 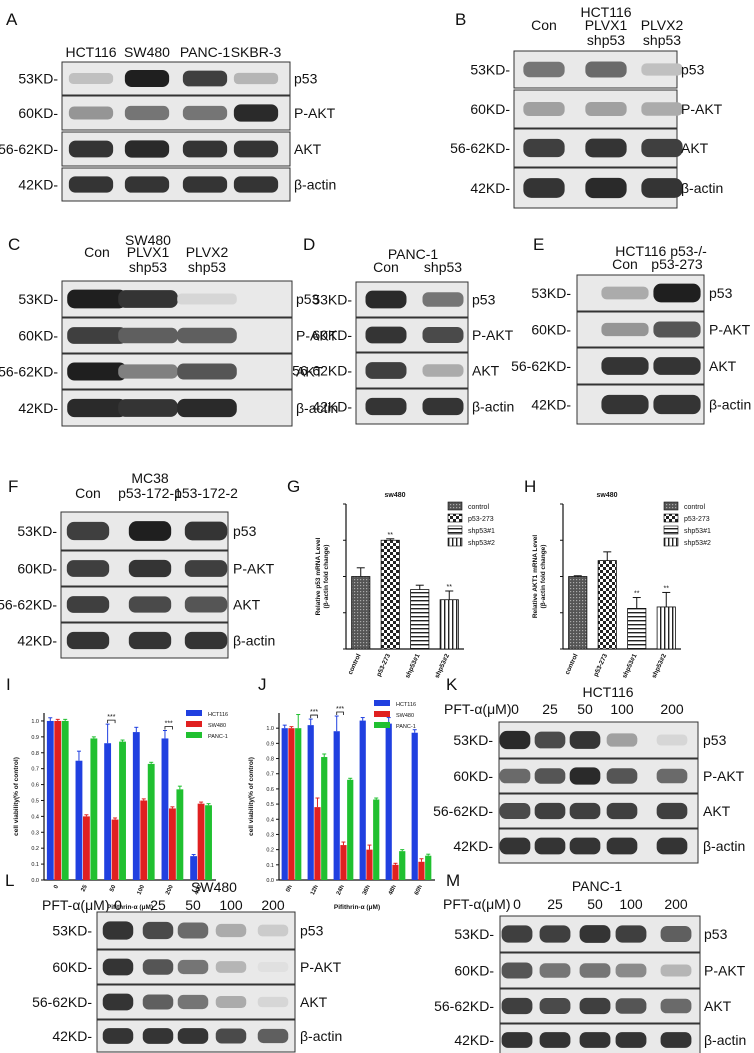 What do you see at coordinates (724, 846) in the screenshot?
I see `protein-label: β-actin` at bounding box center [724, 846].